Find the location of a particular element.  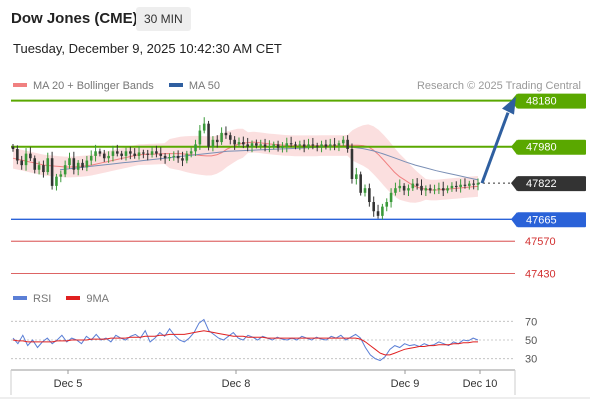

level-label-47980: 47980 is located at coordinates (541, 148).